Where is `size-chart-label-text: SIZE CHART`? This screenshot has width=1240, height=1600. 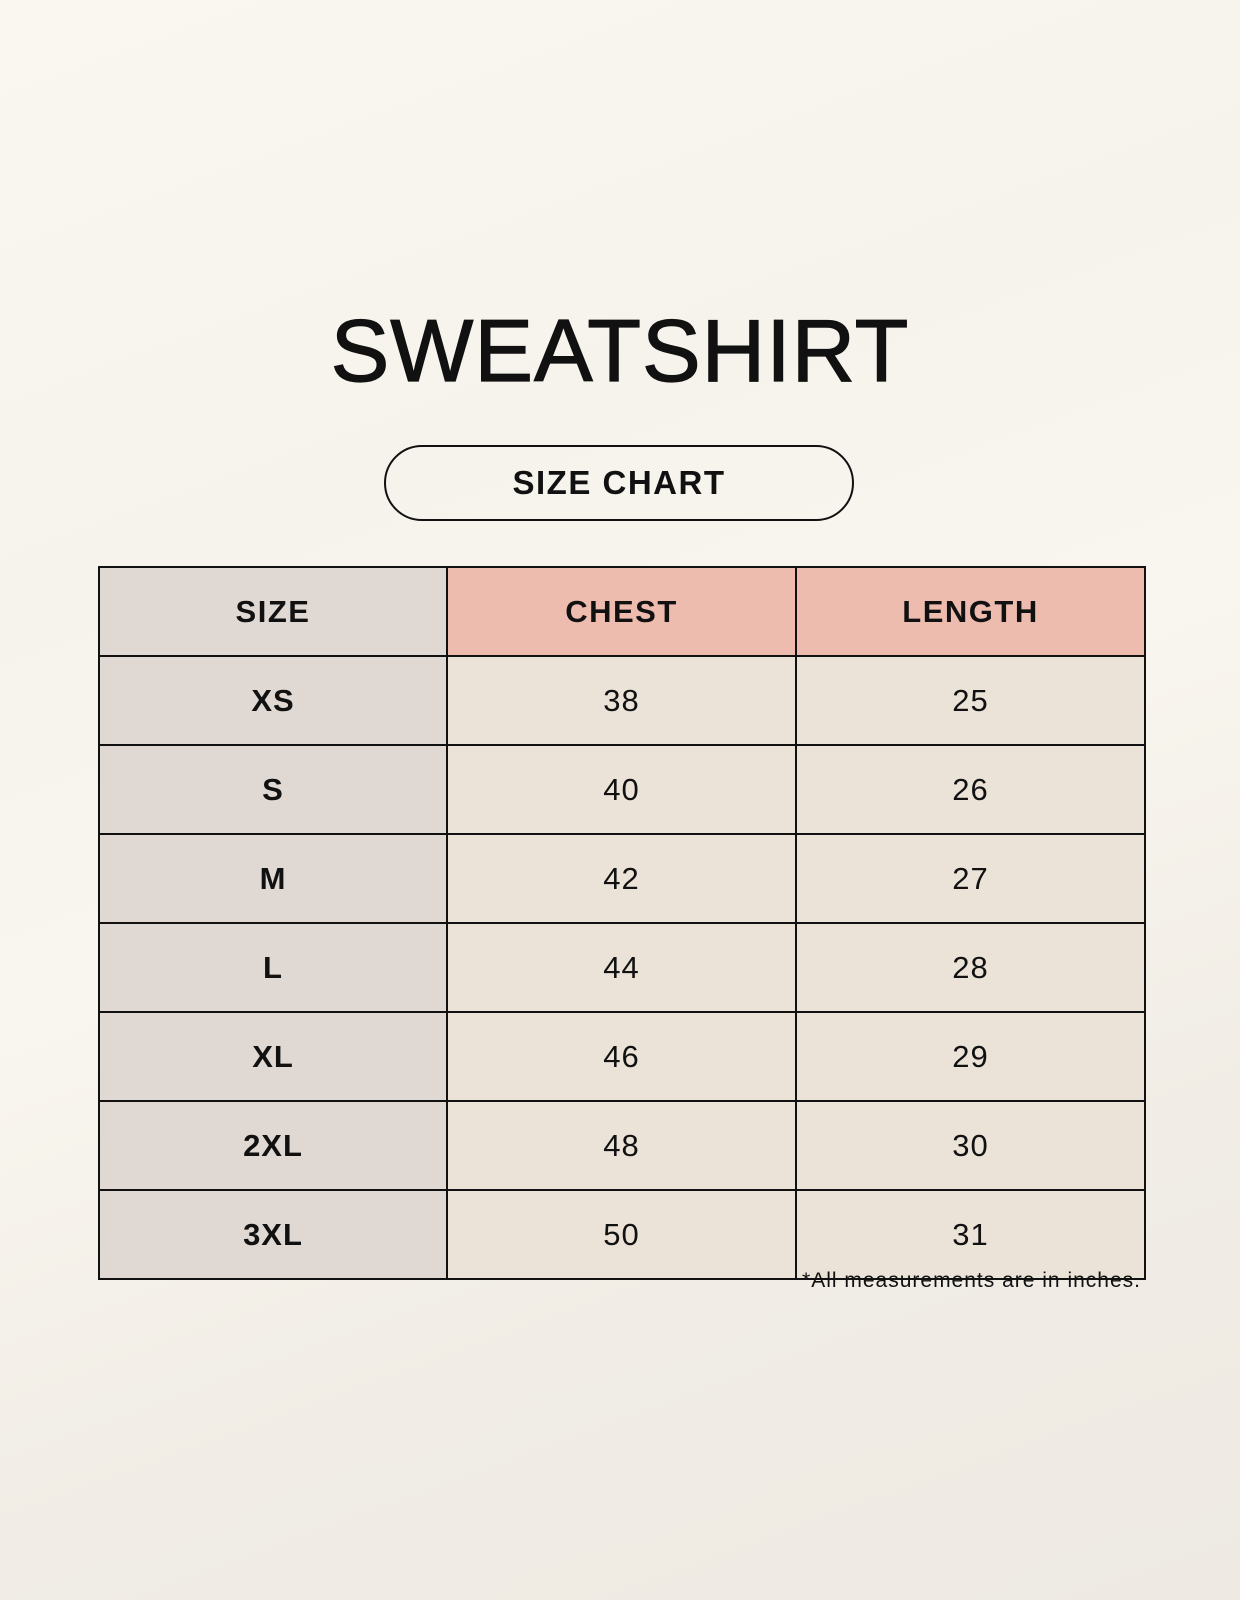 size-chart-label-text: SIZE CHART is located at coordinates (619, 482).